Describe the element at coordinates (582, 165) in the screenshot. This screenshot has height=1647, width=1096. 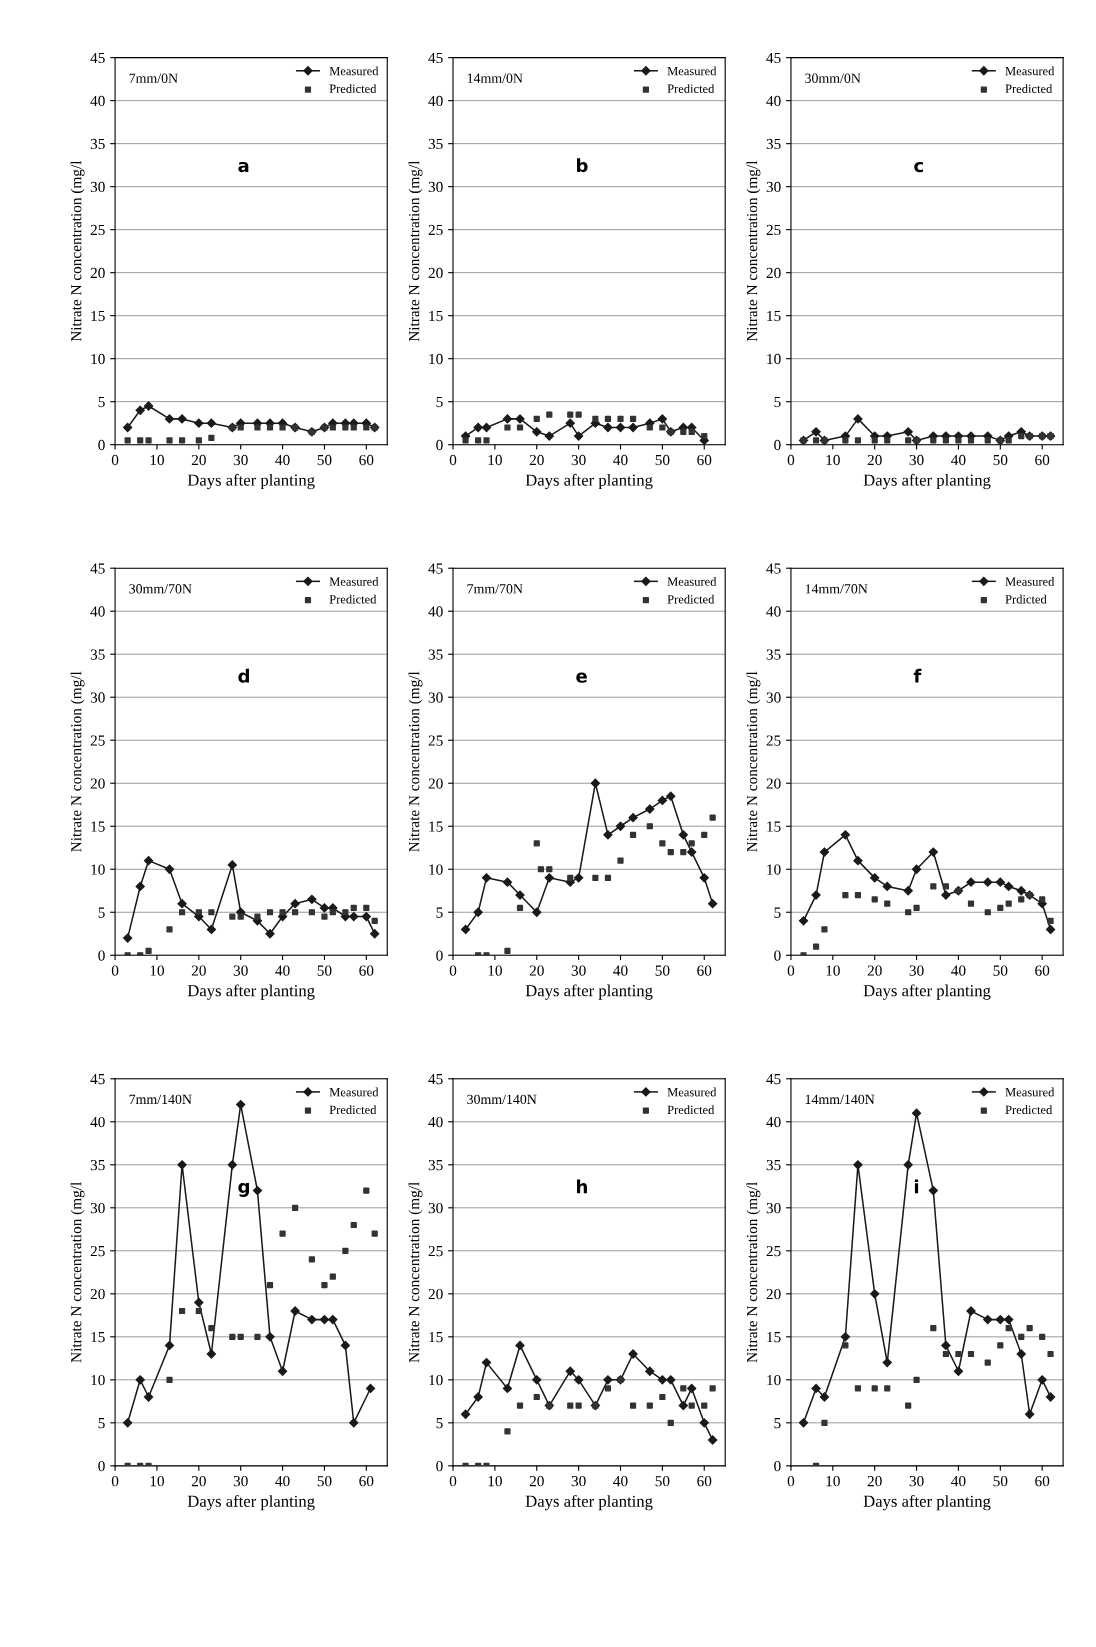
I see `annotation: b` at that location.